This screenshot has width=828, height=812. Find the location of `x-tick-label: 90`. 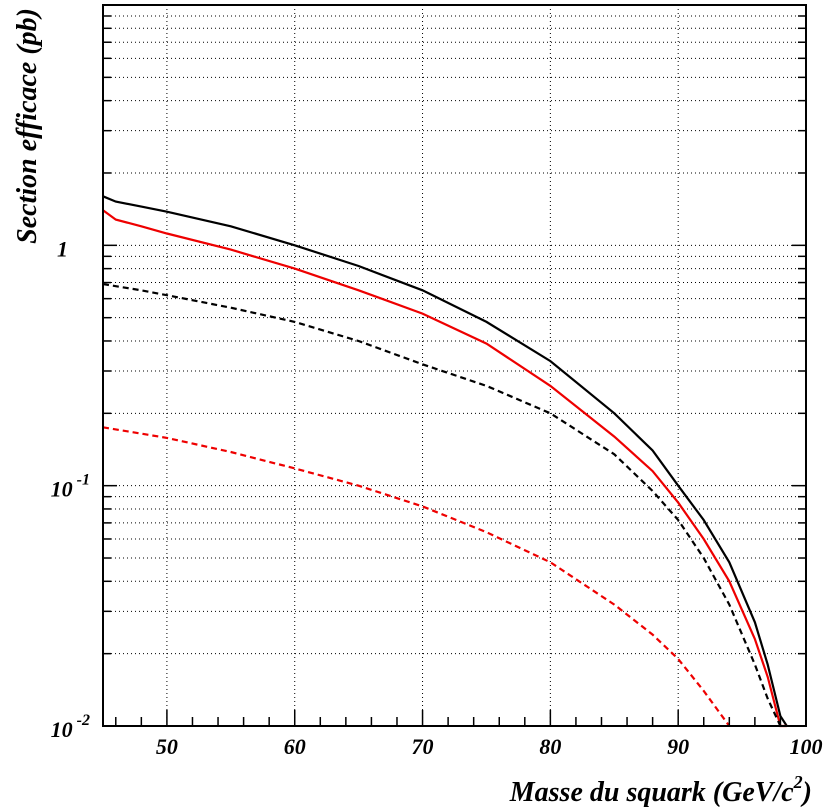

x-tick-label: 90 is located at coordinates (678, 746).